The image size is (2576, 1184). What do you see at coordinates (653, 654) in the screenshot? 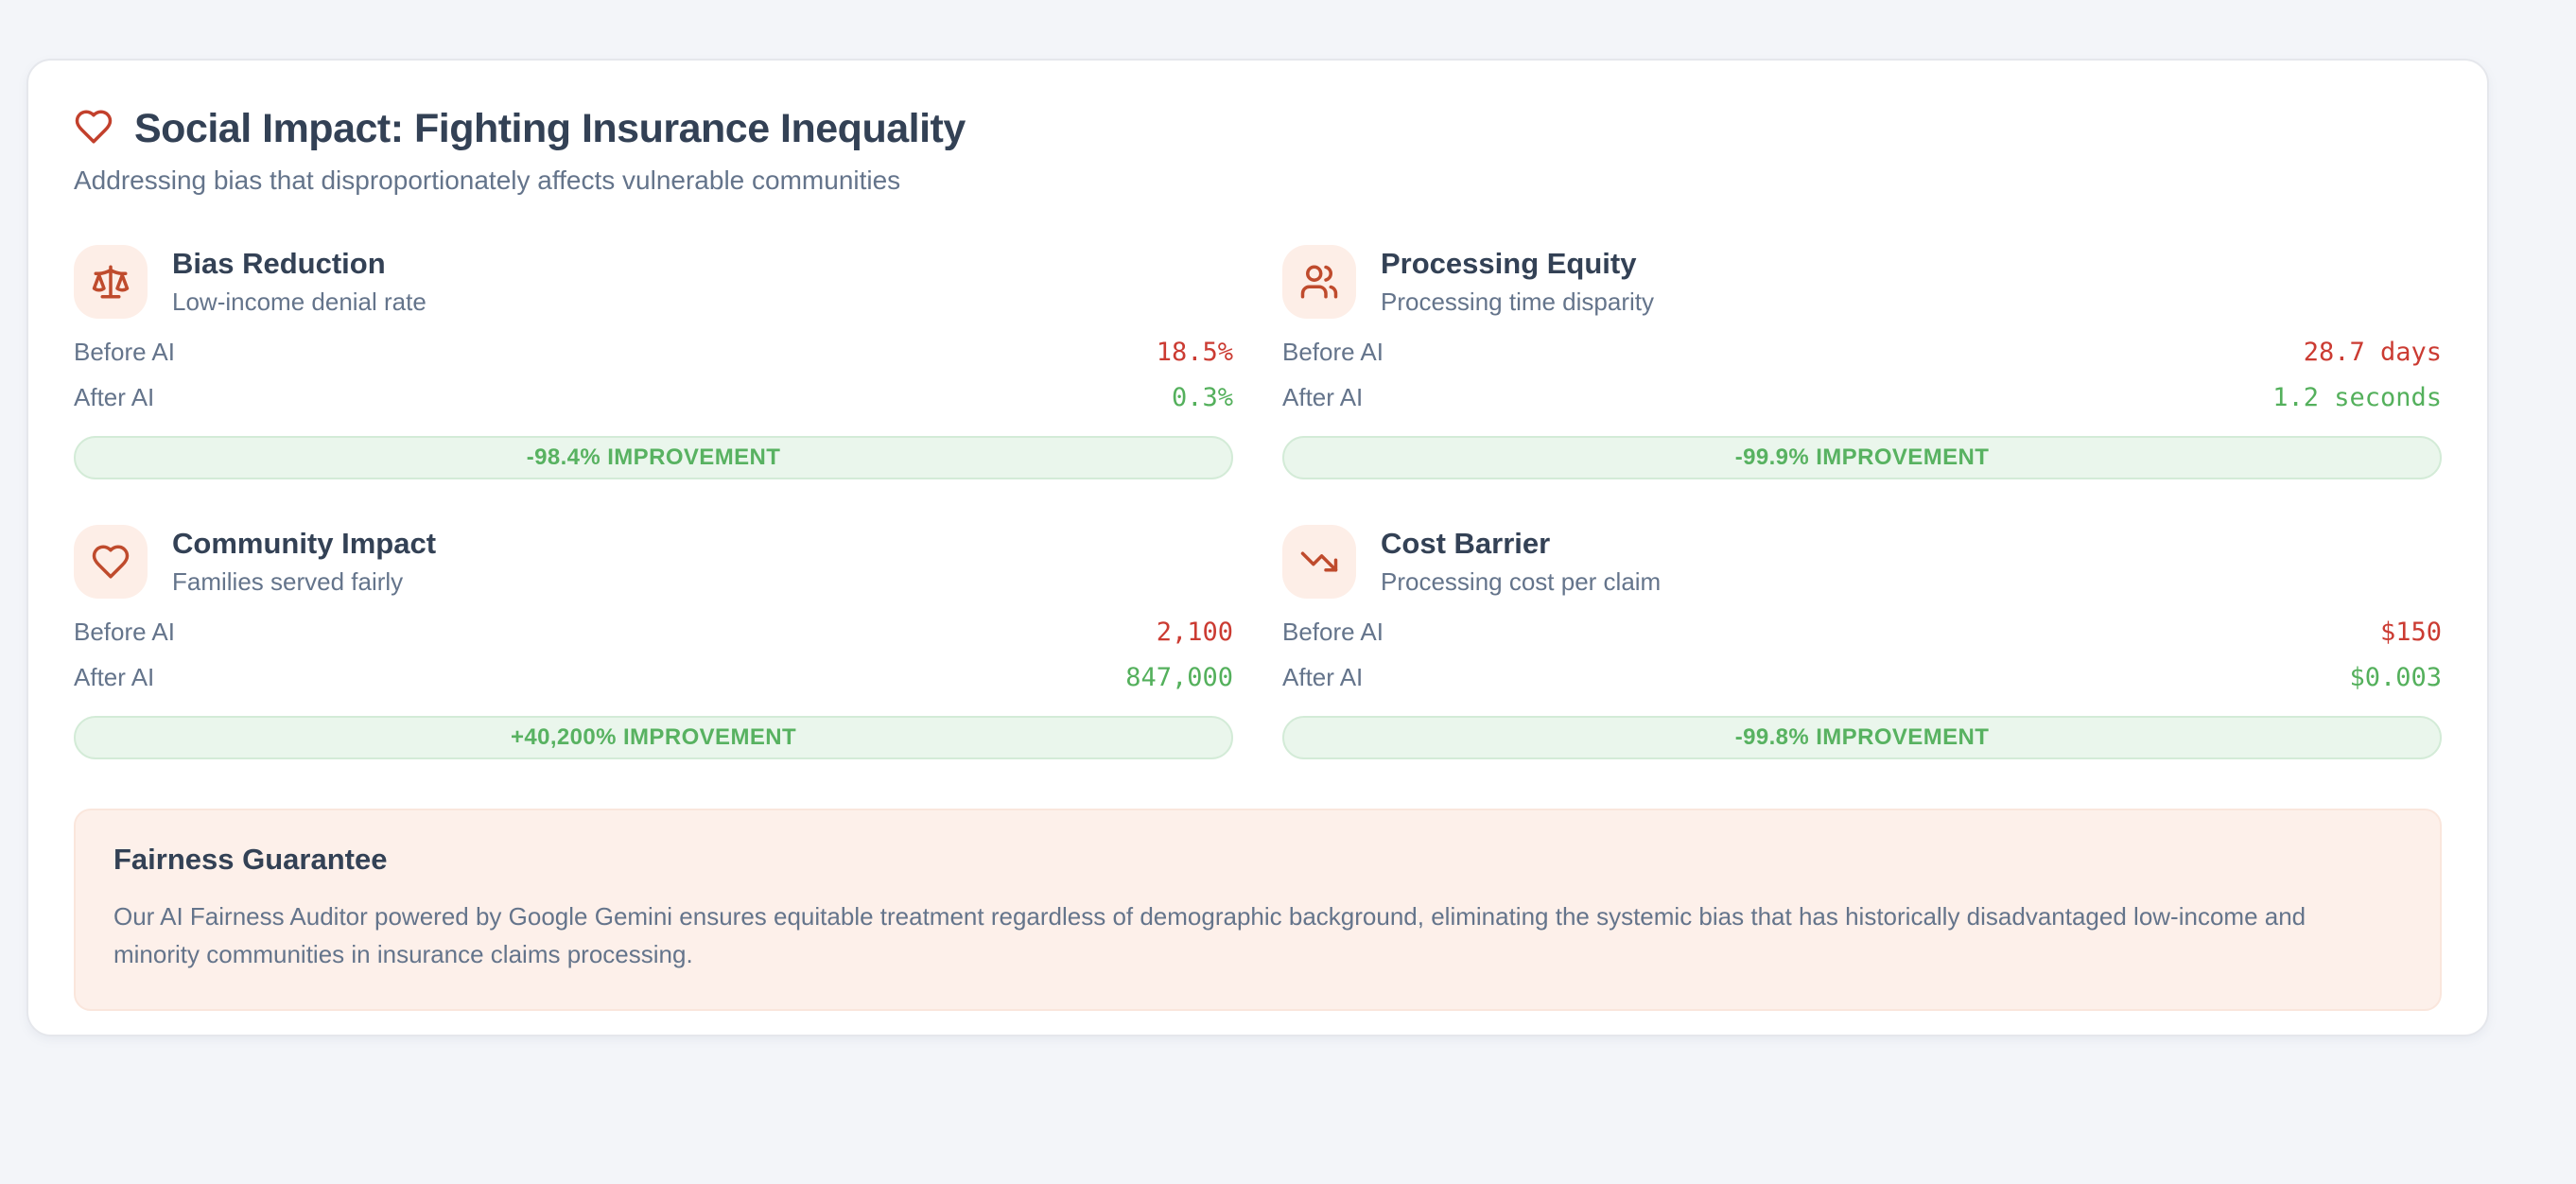
I see `metric-rows: Before AI 2,100 After AI 847,000` at bounding box center [653, 654].